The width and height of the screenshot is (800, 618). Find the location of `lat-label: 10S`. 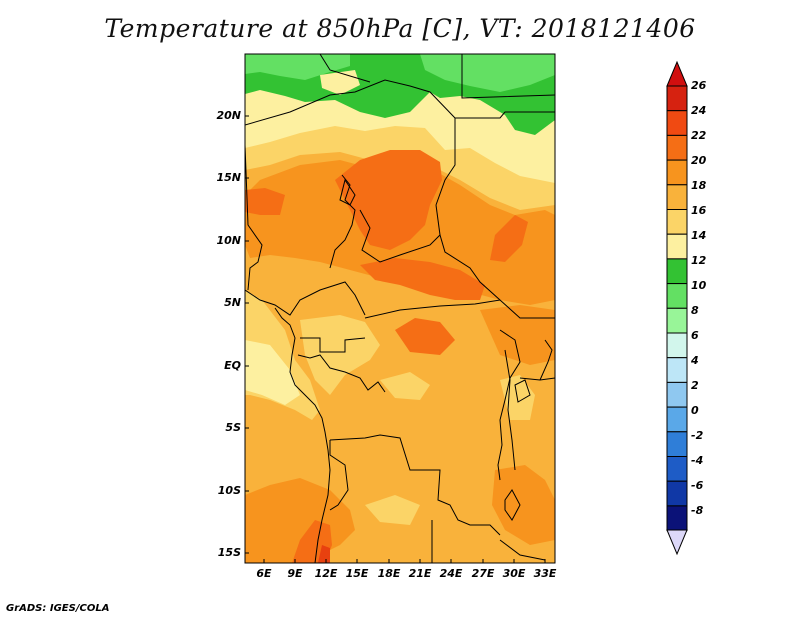

lat-label: 10S is located at coordinates (229, 490).